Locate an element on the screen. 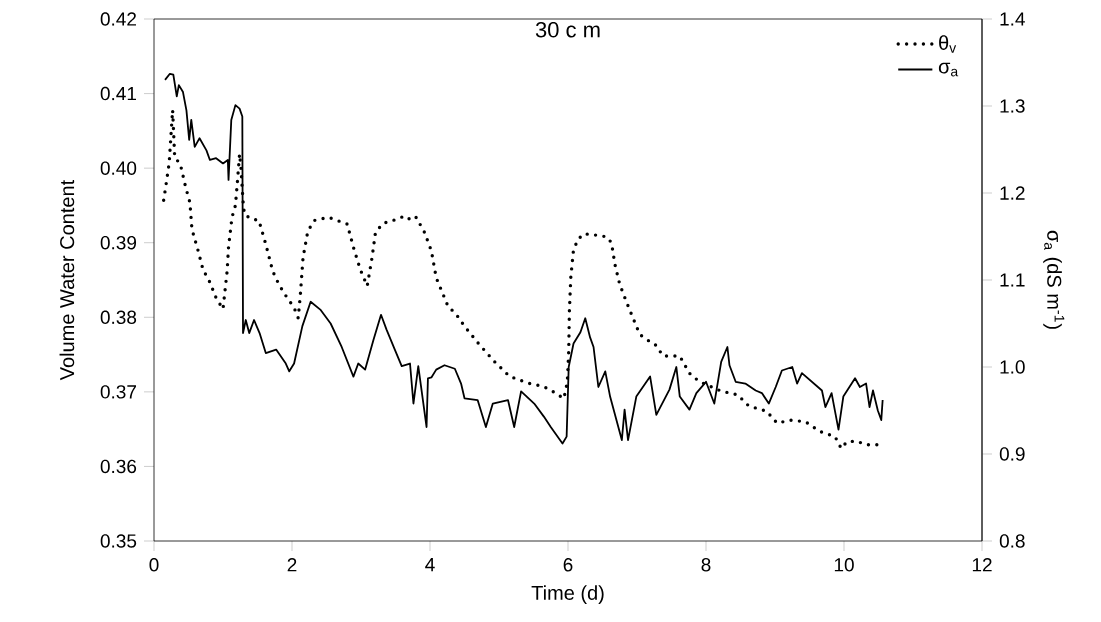 The width and height of the screenshot is (1101, 622). y2-tick-label: 1.1 is located at coordinates (1012, 280).